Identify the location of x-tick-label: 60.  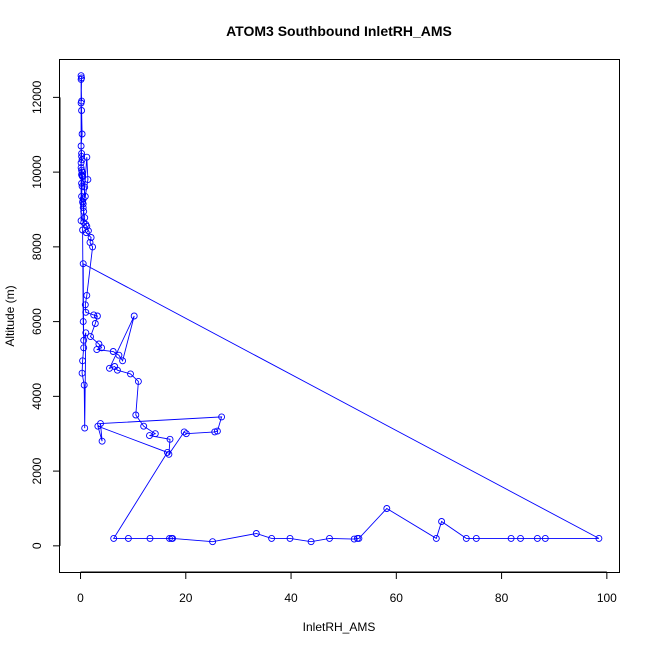
(397, 598).